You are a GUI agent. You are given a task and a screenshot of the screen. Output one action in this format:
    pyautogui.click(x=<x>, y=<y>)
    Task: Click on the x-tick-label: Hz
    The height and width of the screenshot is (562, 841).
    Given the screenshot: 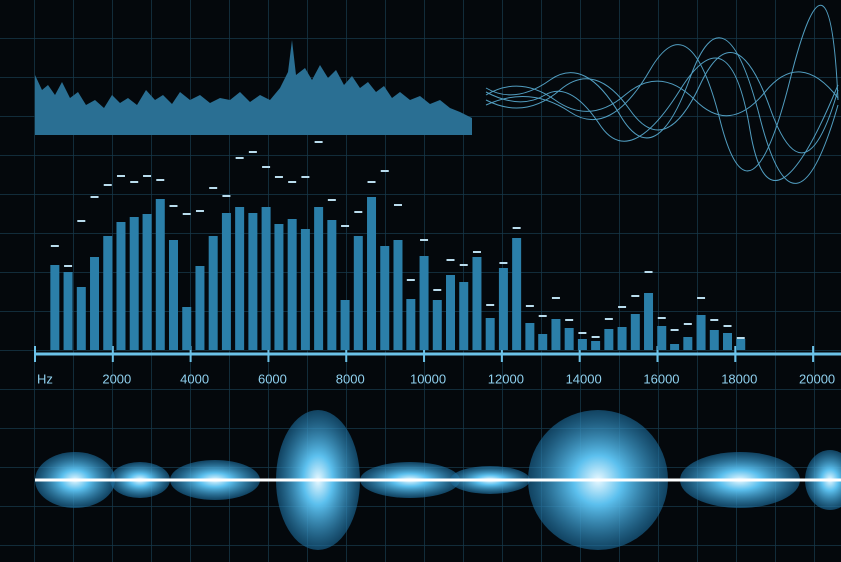 What is the action you would take?
    pyautogui.click(x=45, y=378)
    